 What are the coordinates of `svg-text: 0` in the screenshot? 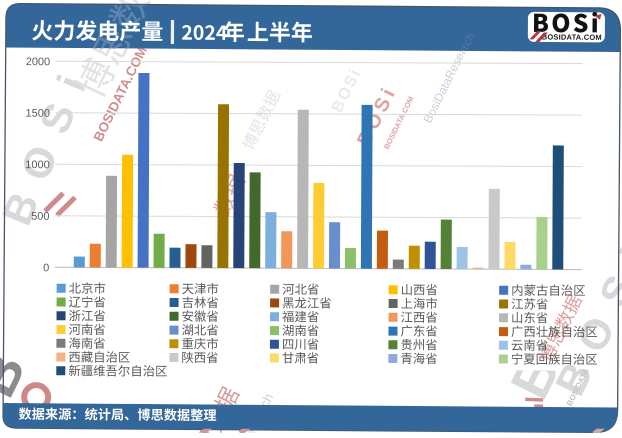 It's located at (46, 268).